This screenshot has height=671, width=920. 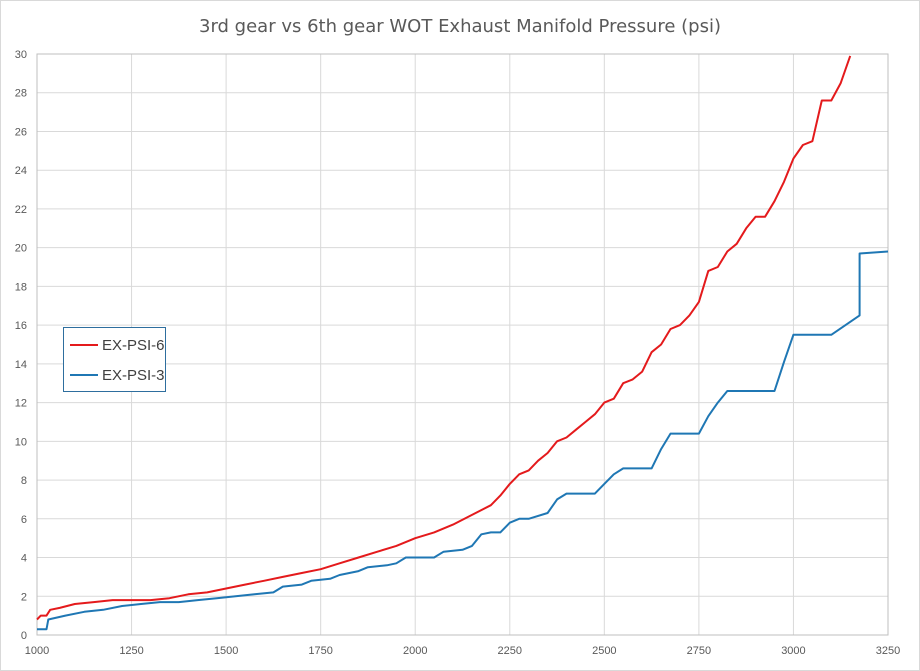 What do you see at coordinates (21, 249) in the screenshot?
I see `y-tick-label: 20` at bounding box center [21, 249].